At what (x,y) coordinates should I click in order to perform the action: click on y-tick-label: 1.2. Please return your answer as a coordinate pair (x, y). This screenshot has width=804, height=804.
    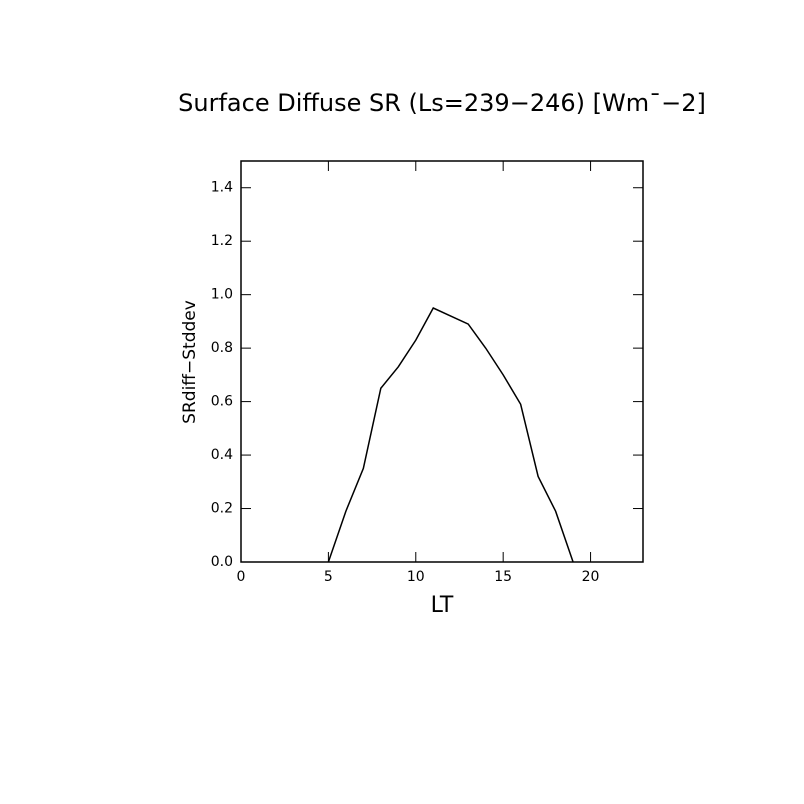
    Looking at the image, I should click on (222, 241).